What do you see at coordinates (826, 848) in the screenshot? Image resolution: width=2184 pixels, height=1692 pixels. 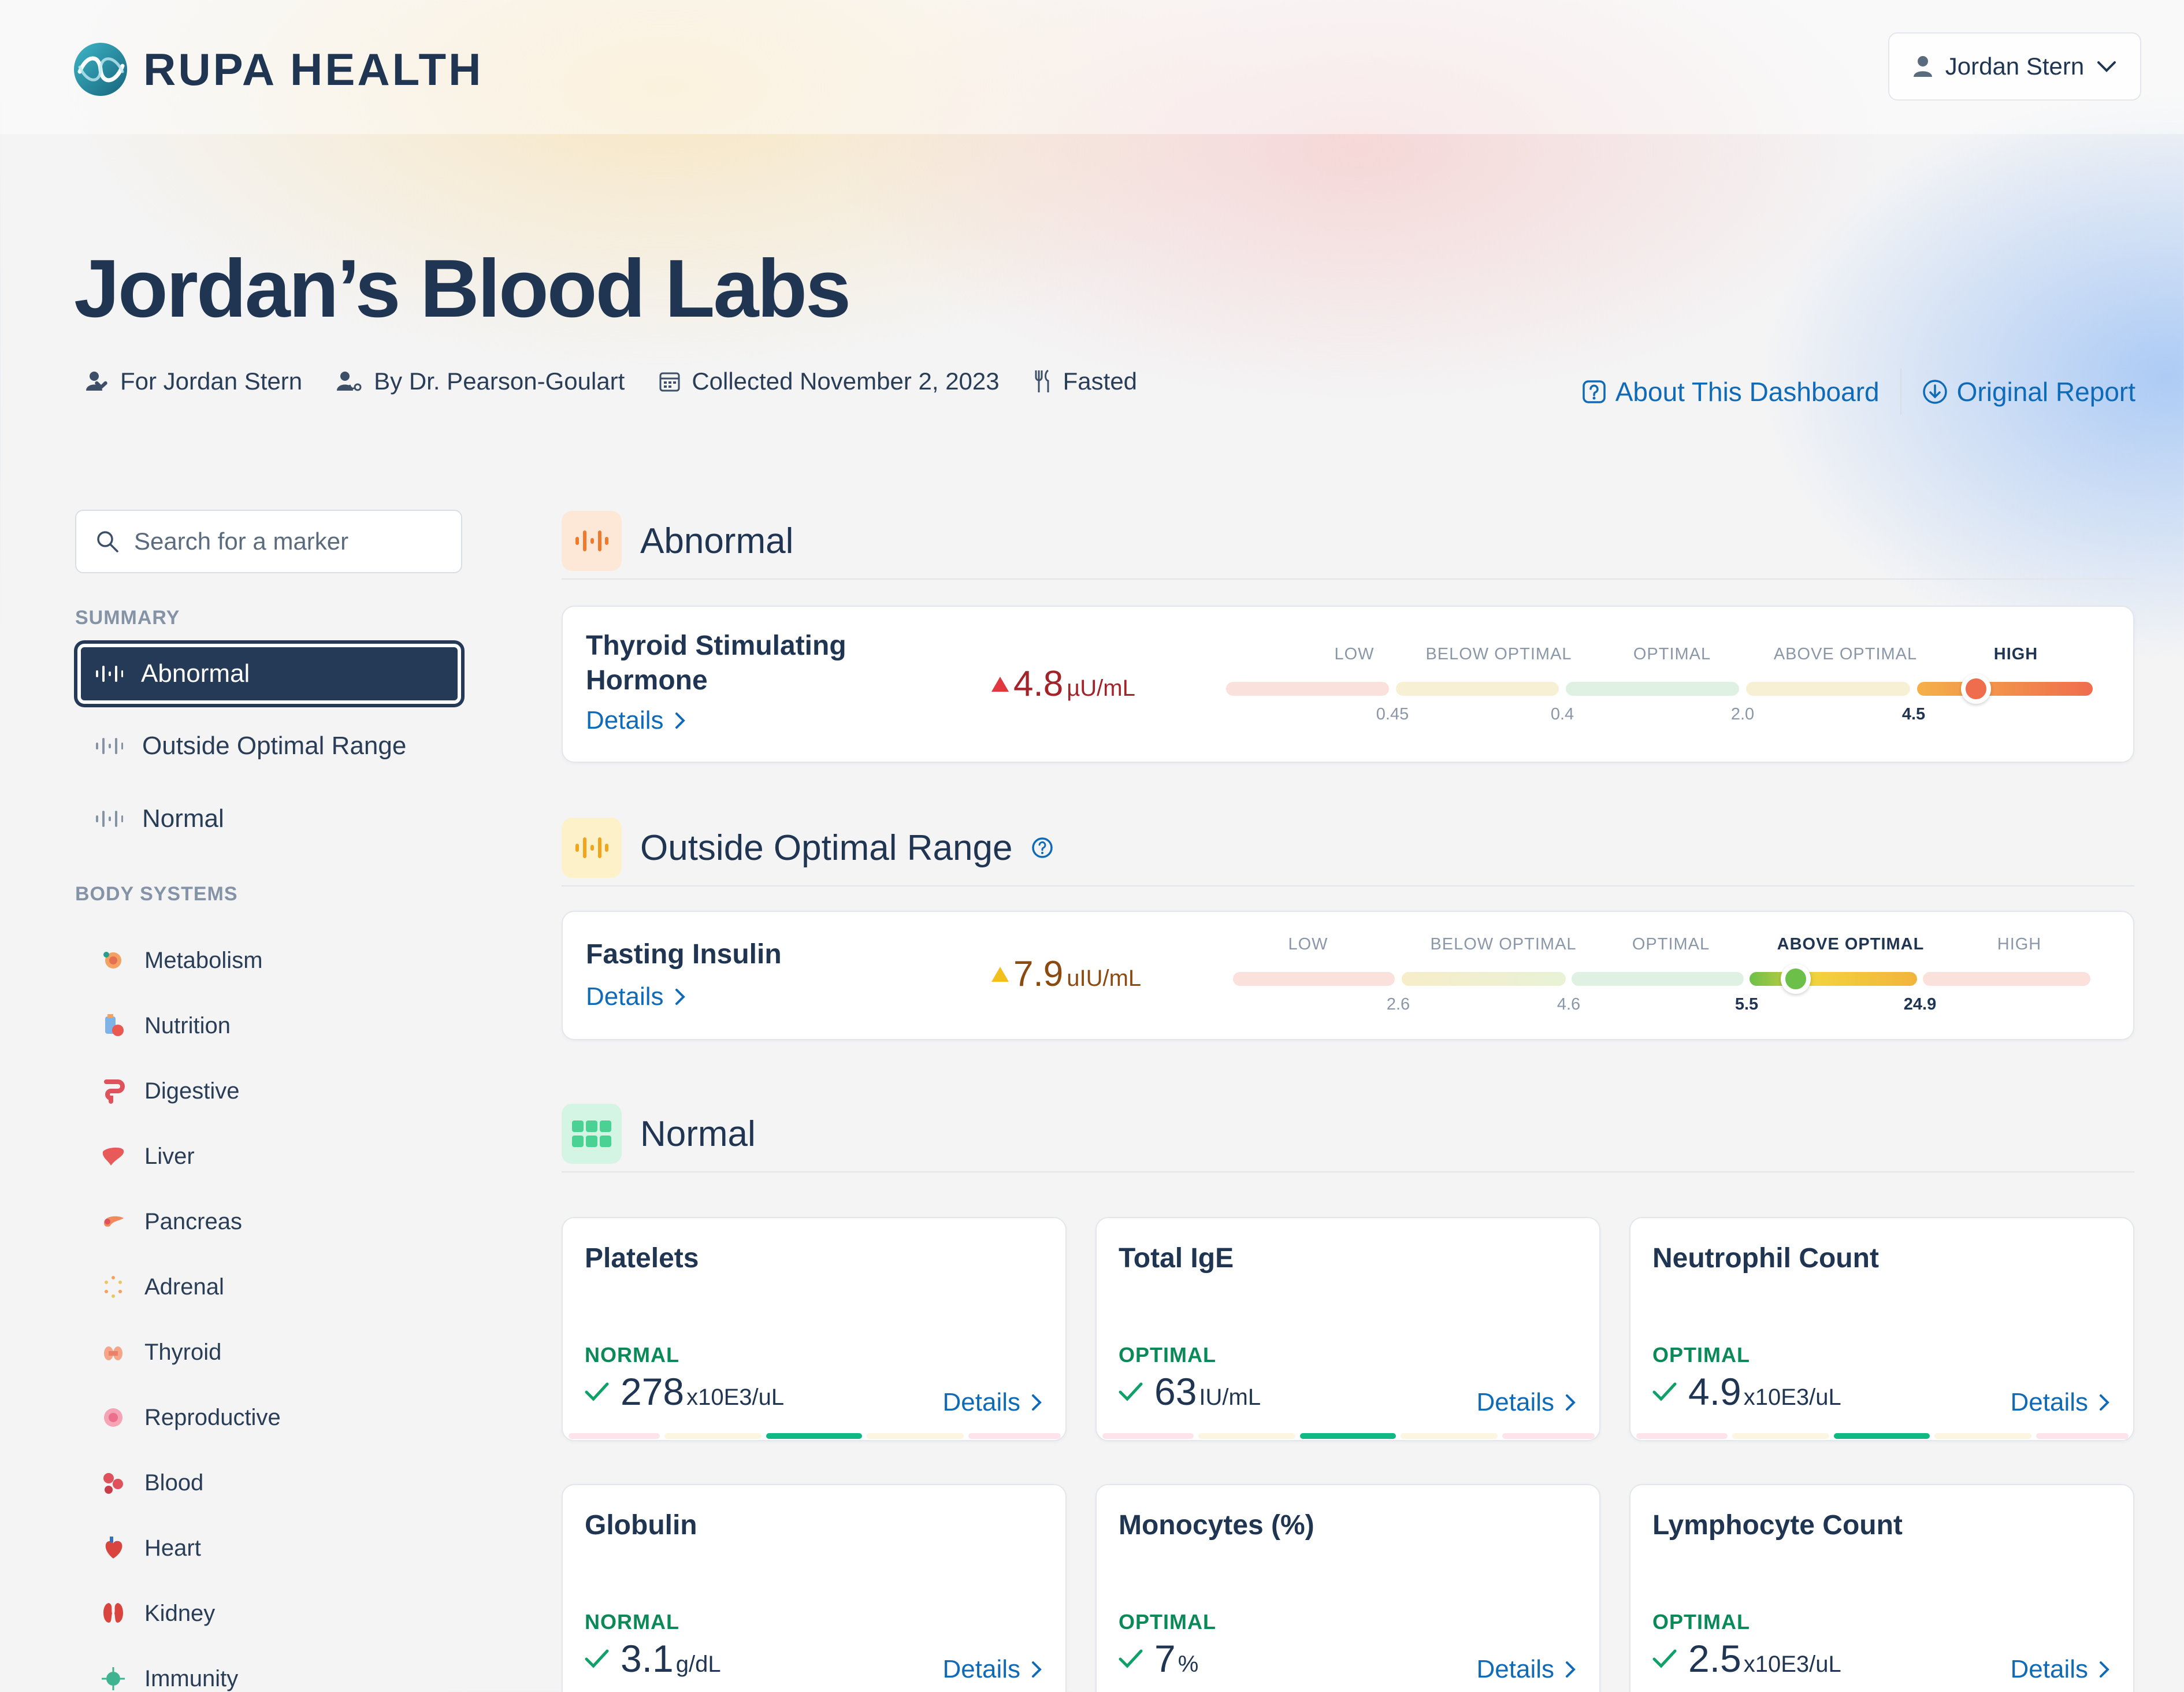 I see `section-title: Outside Optimal Range` at bounding box center [826, 848].